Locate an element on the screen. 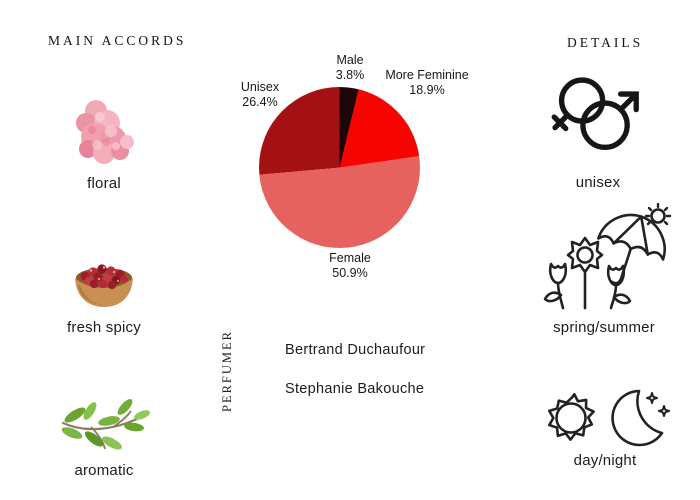  detail-item-unisex: unisex is located at coordinates (598, 133).